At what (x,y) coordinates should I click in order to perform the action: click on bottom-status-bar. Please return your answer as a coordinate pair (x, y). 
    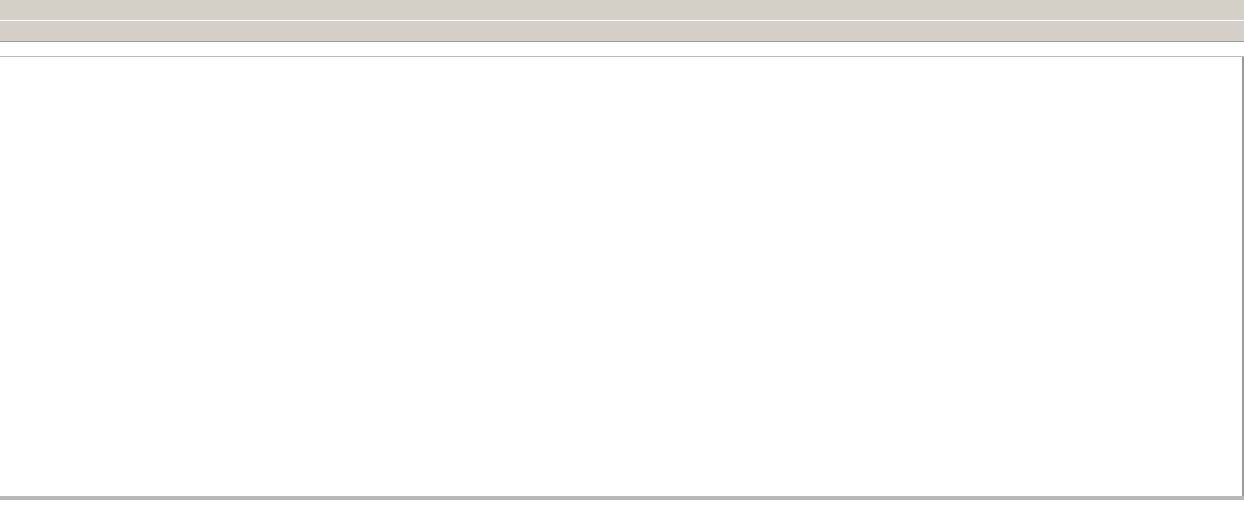
    Looking at the image, I should click on (622, 498).